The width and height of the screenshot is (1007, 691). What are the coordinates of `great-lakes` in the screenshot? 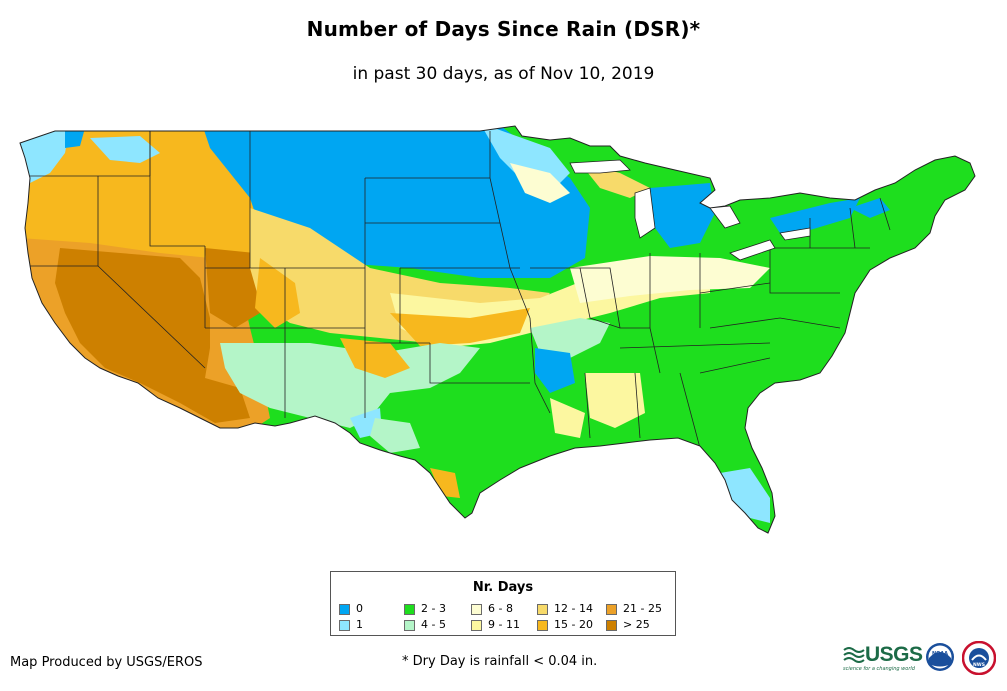 It's located at (690, 210).